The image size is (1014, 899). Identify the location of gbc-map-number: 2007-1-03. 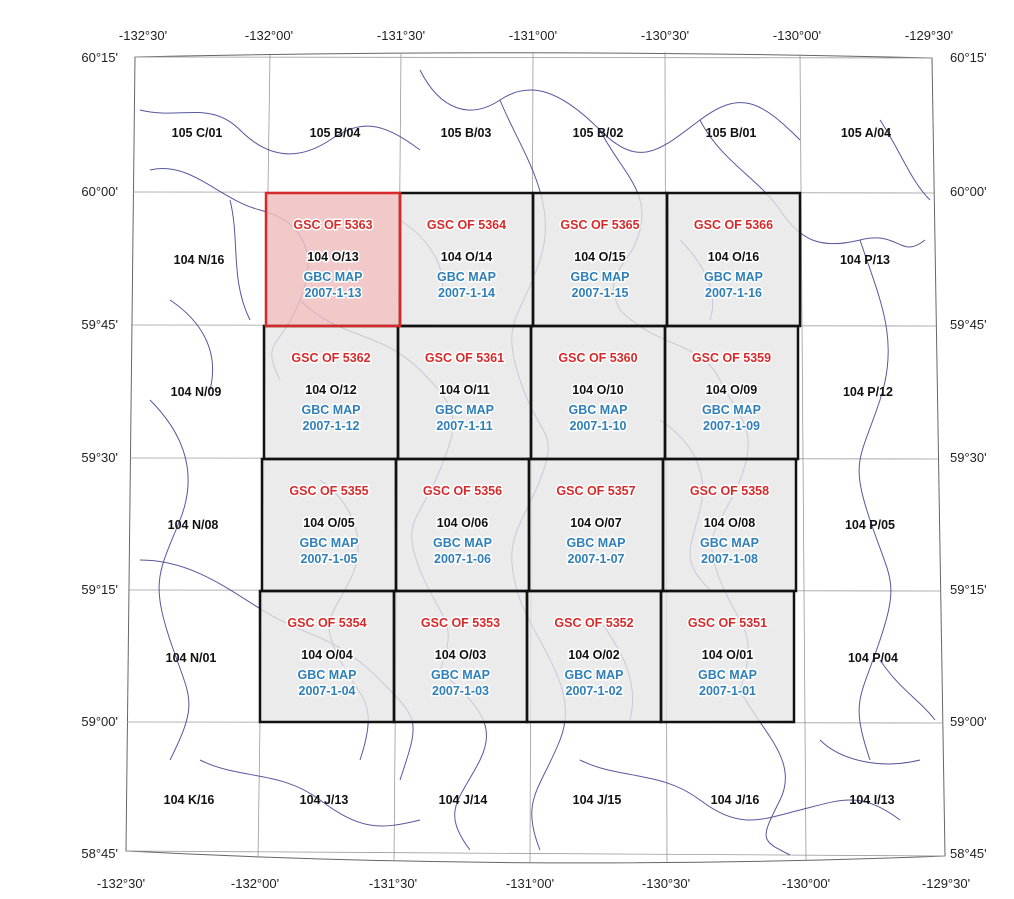
(460, 691).